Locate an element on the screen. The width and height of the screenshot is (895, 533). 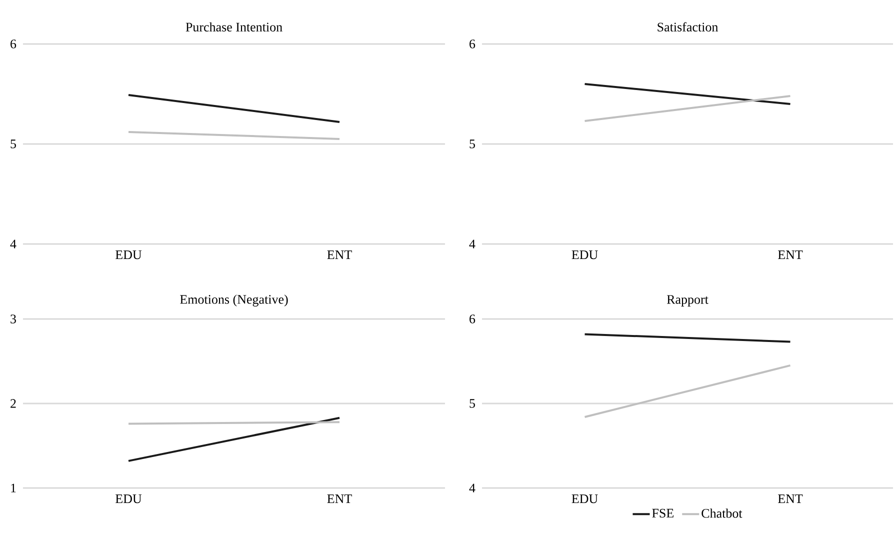
chart-title: Purchase Intention is located at coordinates (234, 27).